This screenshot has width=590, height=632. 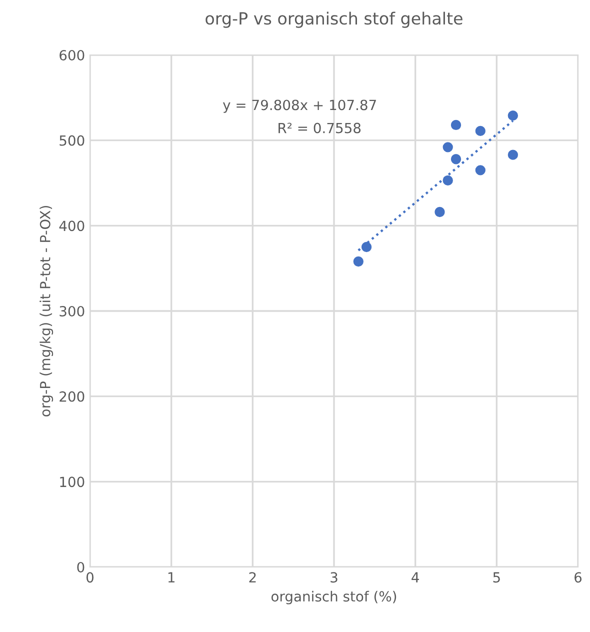 What do you see at coordinates (299, 106) in the screenshot?
I see `annotation: y = 79.808x + 107.87` at bounding box center [299, 106].